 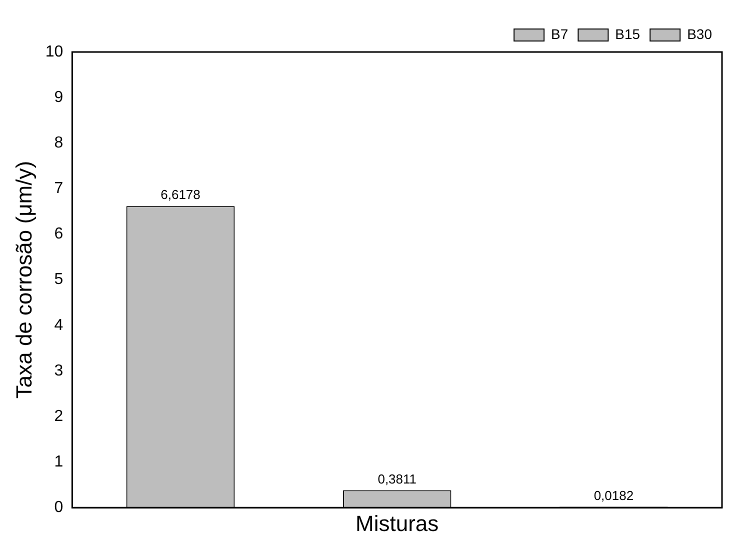 I want to click on legend-label: B7, so click(x=559, y=34).